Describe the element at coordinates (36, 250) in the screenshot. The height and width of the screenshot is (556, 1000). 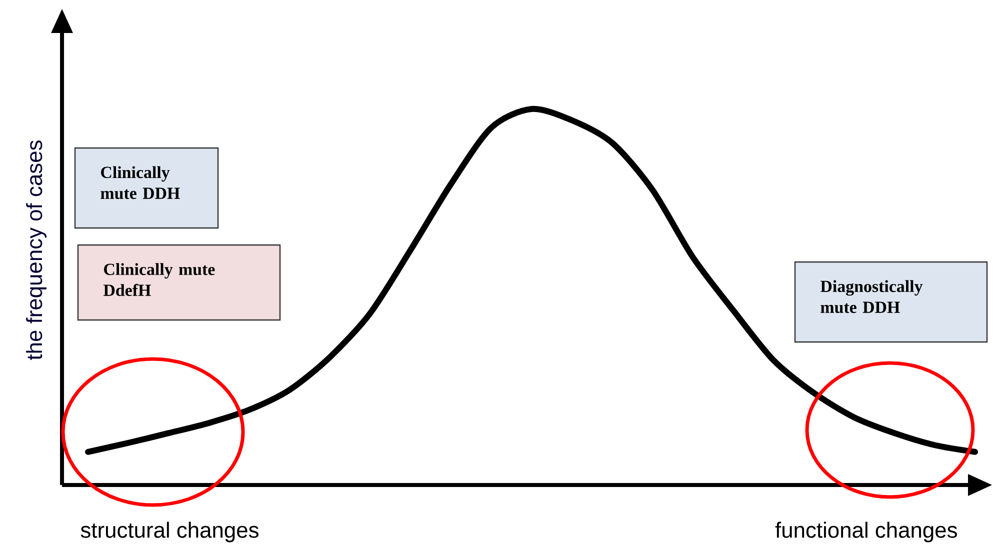
I see `y-axis-title: the frequency of cases` at that location.